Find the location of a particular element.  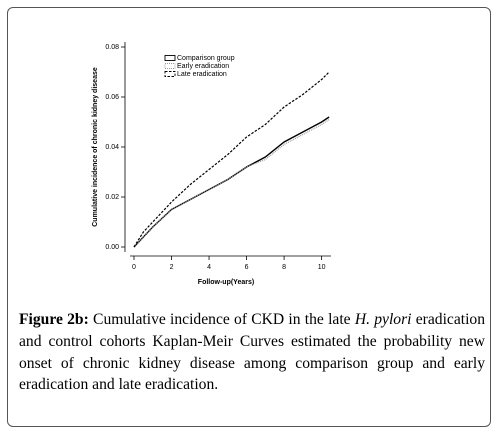

x-tick-label: 0 is located at coordinates (134, 267).